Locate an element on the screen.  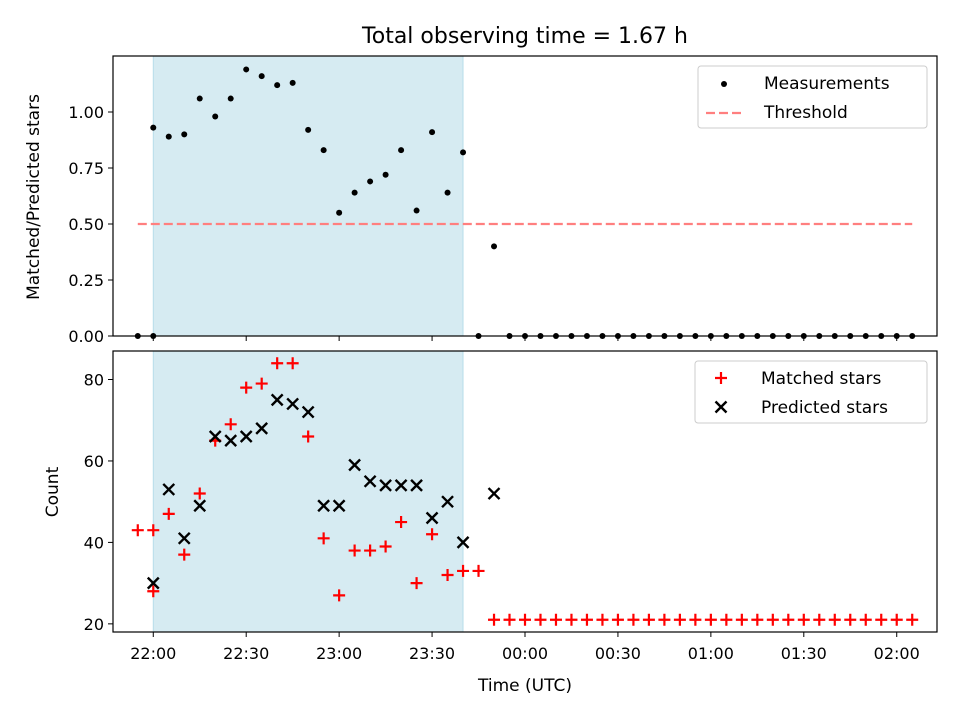
legend-label: Threshold is located at coordinates (805, 113).